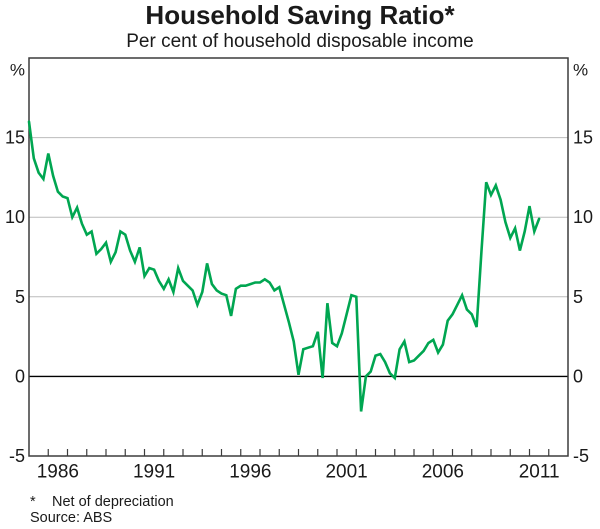  I want to click on x-axis-label-1996: 1996, so click(250, 472).